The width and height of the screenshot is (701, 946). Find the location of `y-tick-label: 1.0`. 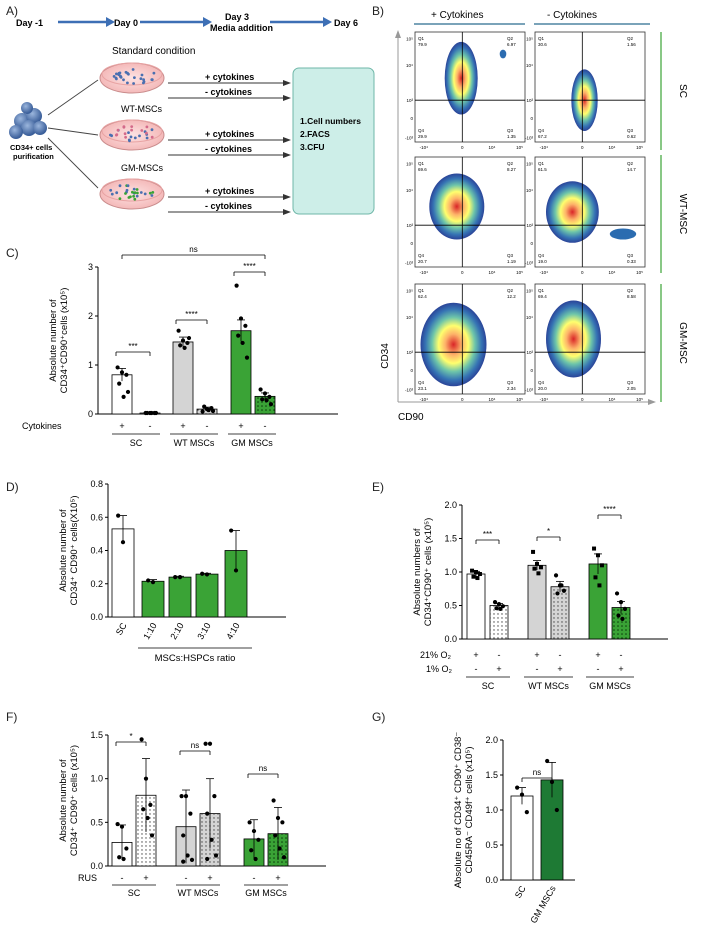

y-tick-label: 1.0 is located at coordinates (450, 572).